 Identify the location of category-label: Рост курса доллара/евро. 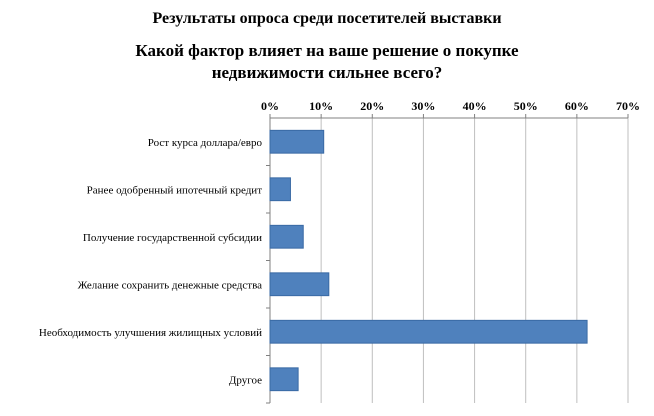
(205, 143).